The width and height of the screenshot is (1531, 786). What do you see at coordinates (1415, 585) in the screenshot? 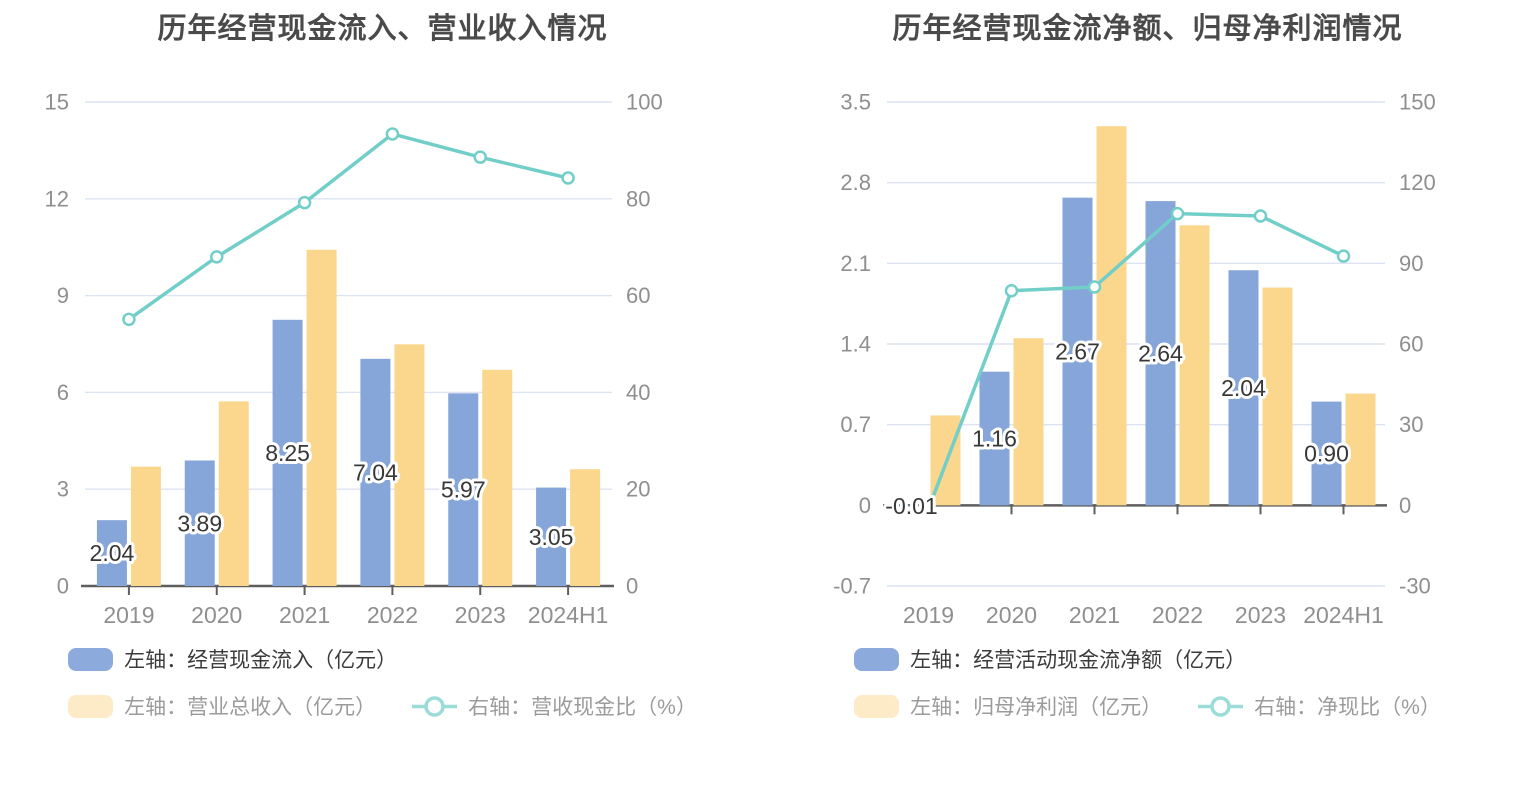
I see `right-axis-tick-label: -30` at bounding box center [1415, 585].